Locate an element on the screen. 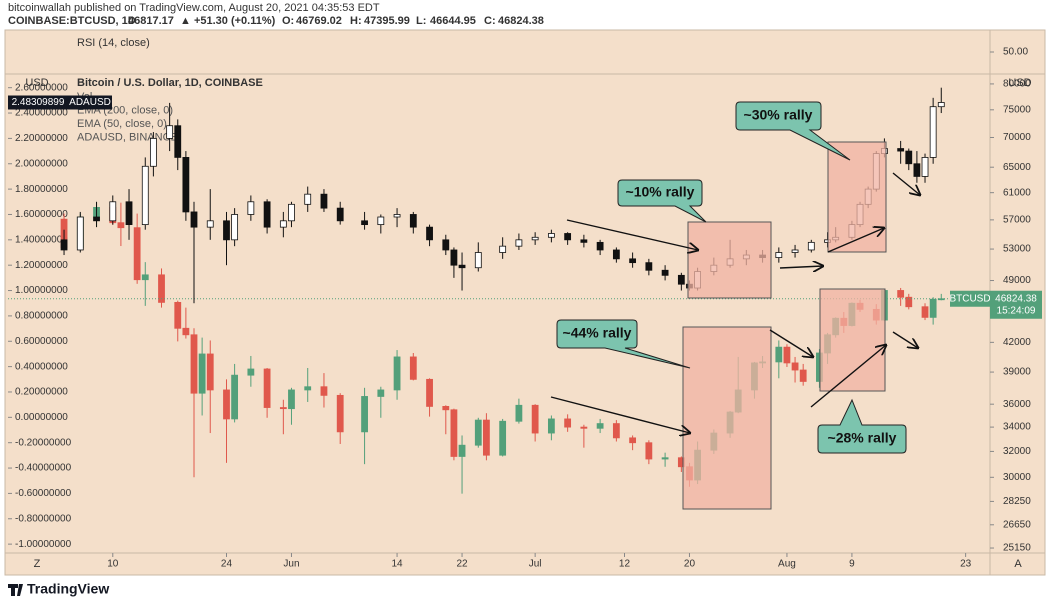  logo-text: TradingView is located at coordinates (68, 589).